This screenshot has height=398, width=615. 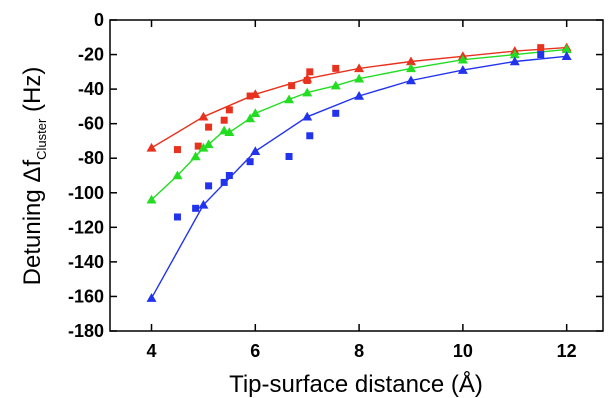 I want to click on x-tick-label-3: 10, so click(x=463, y=351).